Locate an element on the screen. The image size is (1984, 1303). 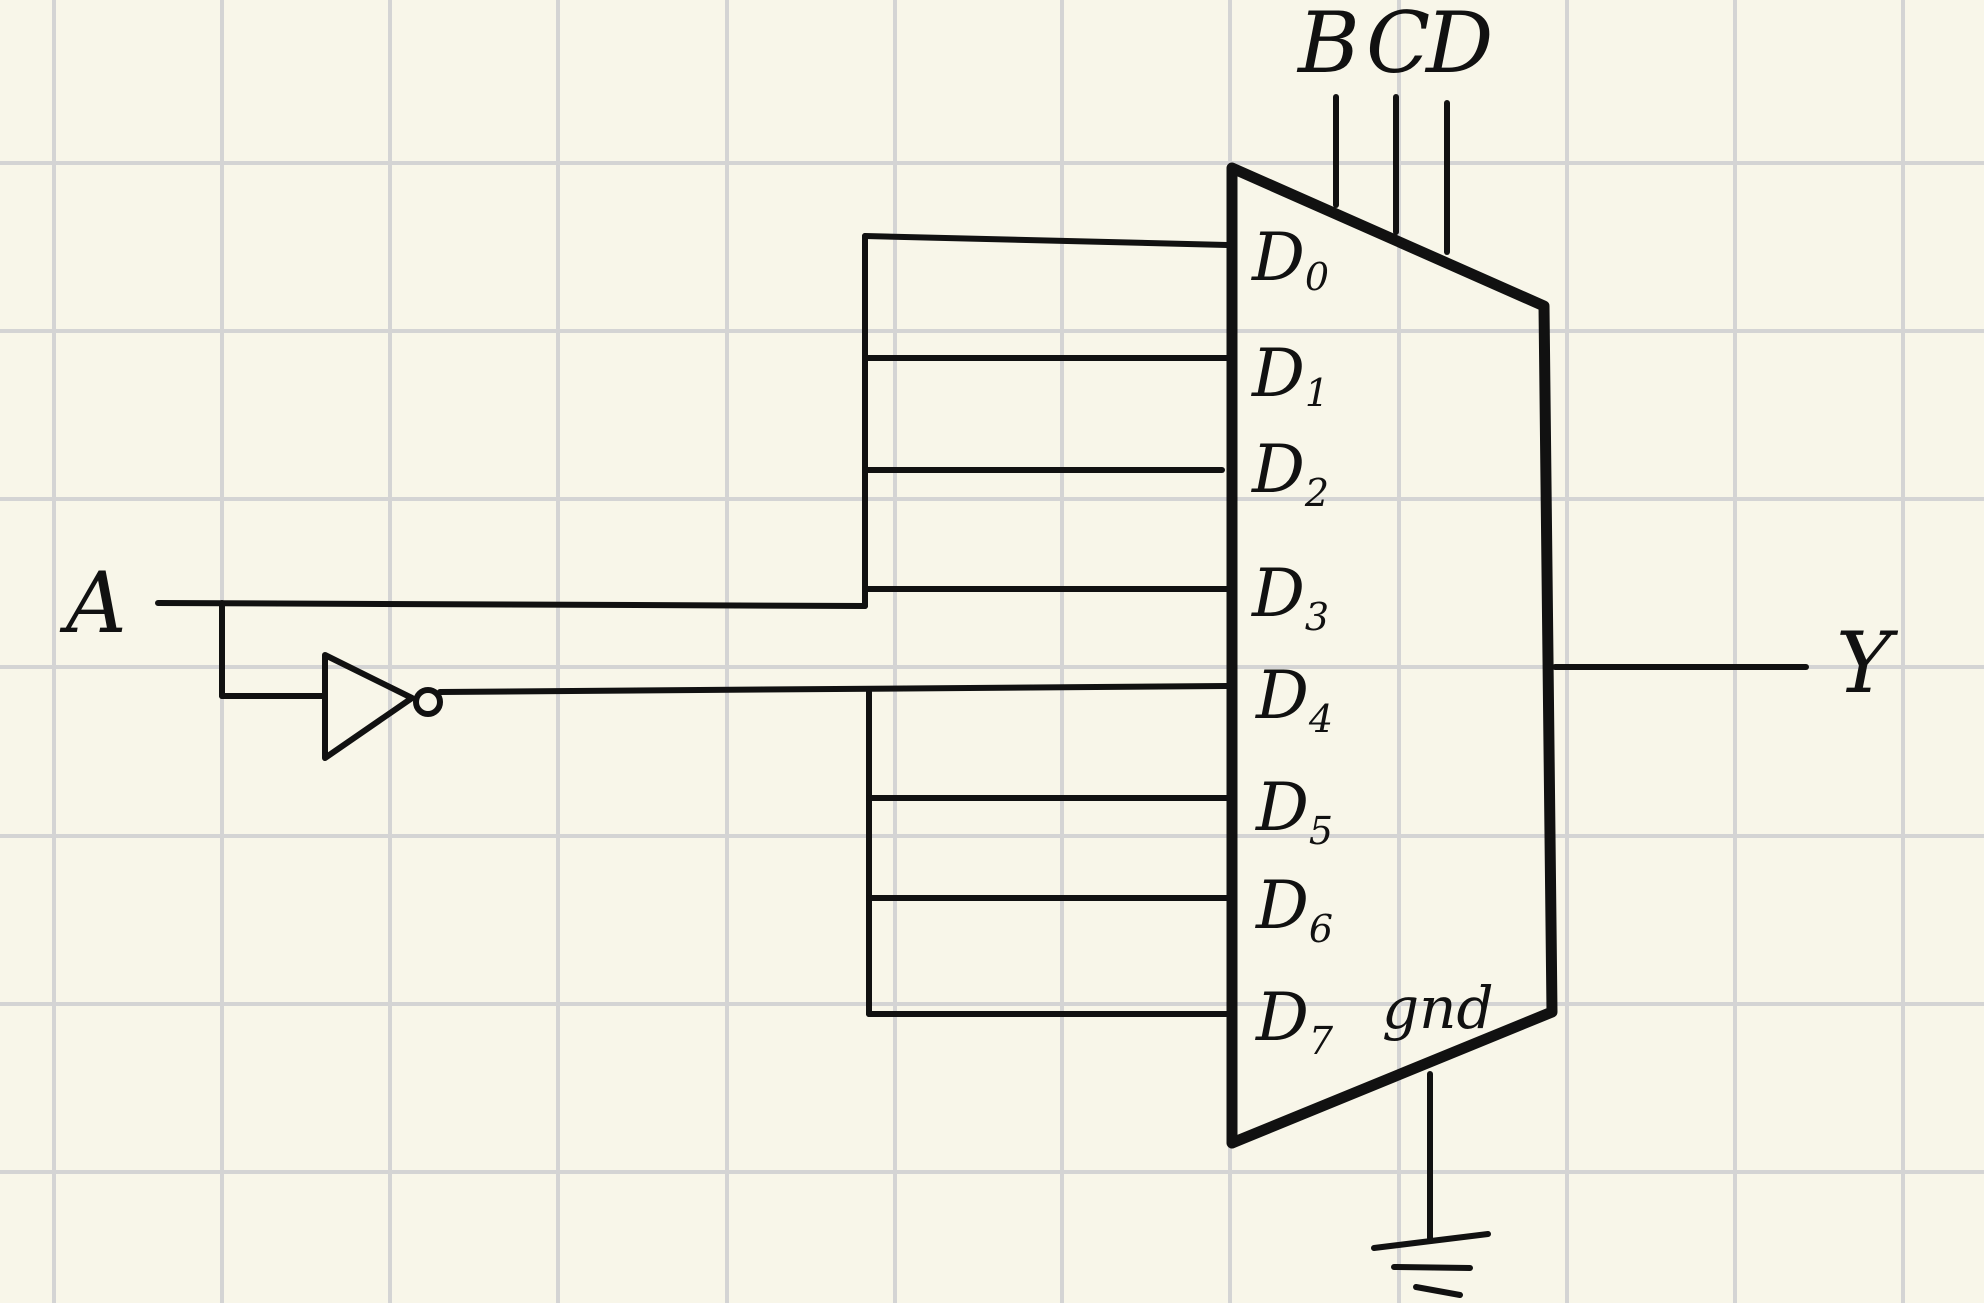
select-label-d: D is located at coordinates (1458, 46).